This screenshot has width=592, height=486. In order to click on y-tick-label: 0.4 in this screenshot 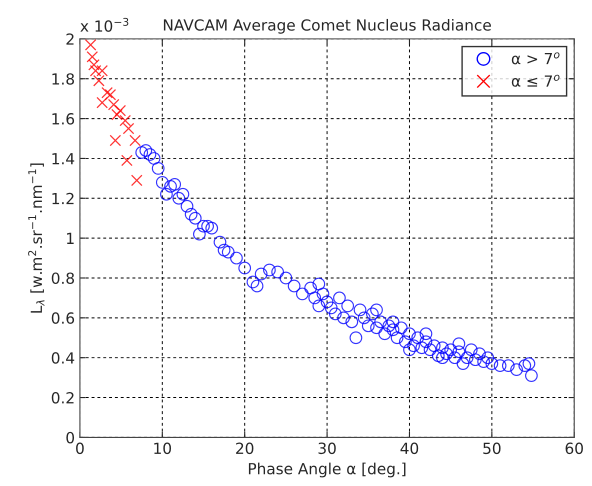, I will do `click(63, 358)`.